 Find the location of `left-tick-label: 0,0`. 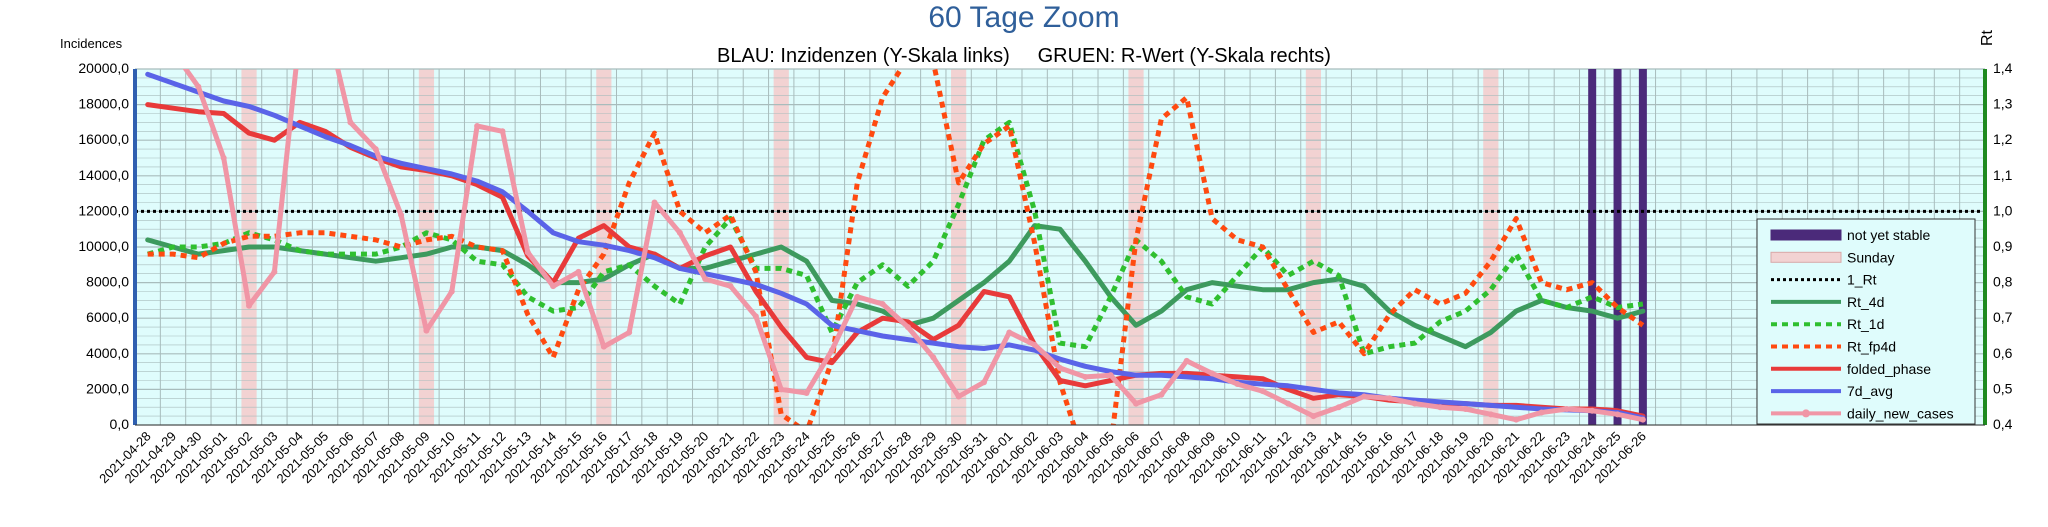

left-tick-label: 0,0 is located at coordinates (120, 424).